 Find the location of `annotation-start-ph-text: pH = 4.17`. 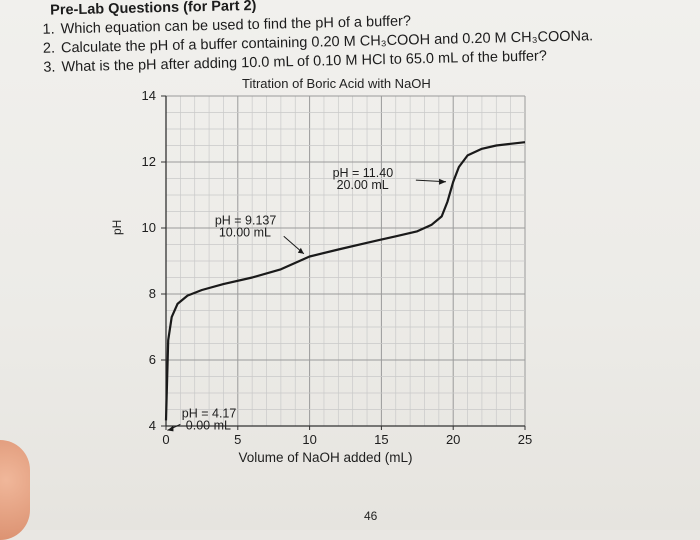

annotation-start-ph-text: pH = 4.17 is located at coordinates (209, 413).